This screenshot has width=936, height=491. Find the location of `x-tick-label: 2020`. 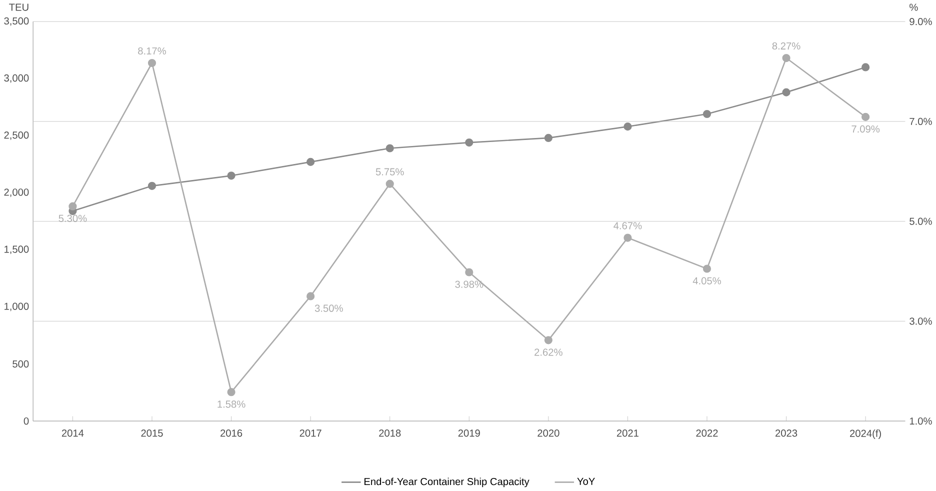

x-tick-label: 2020 is located at coordinates (549, 433).